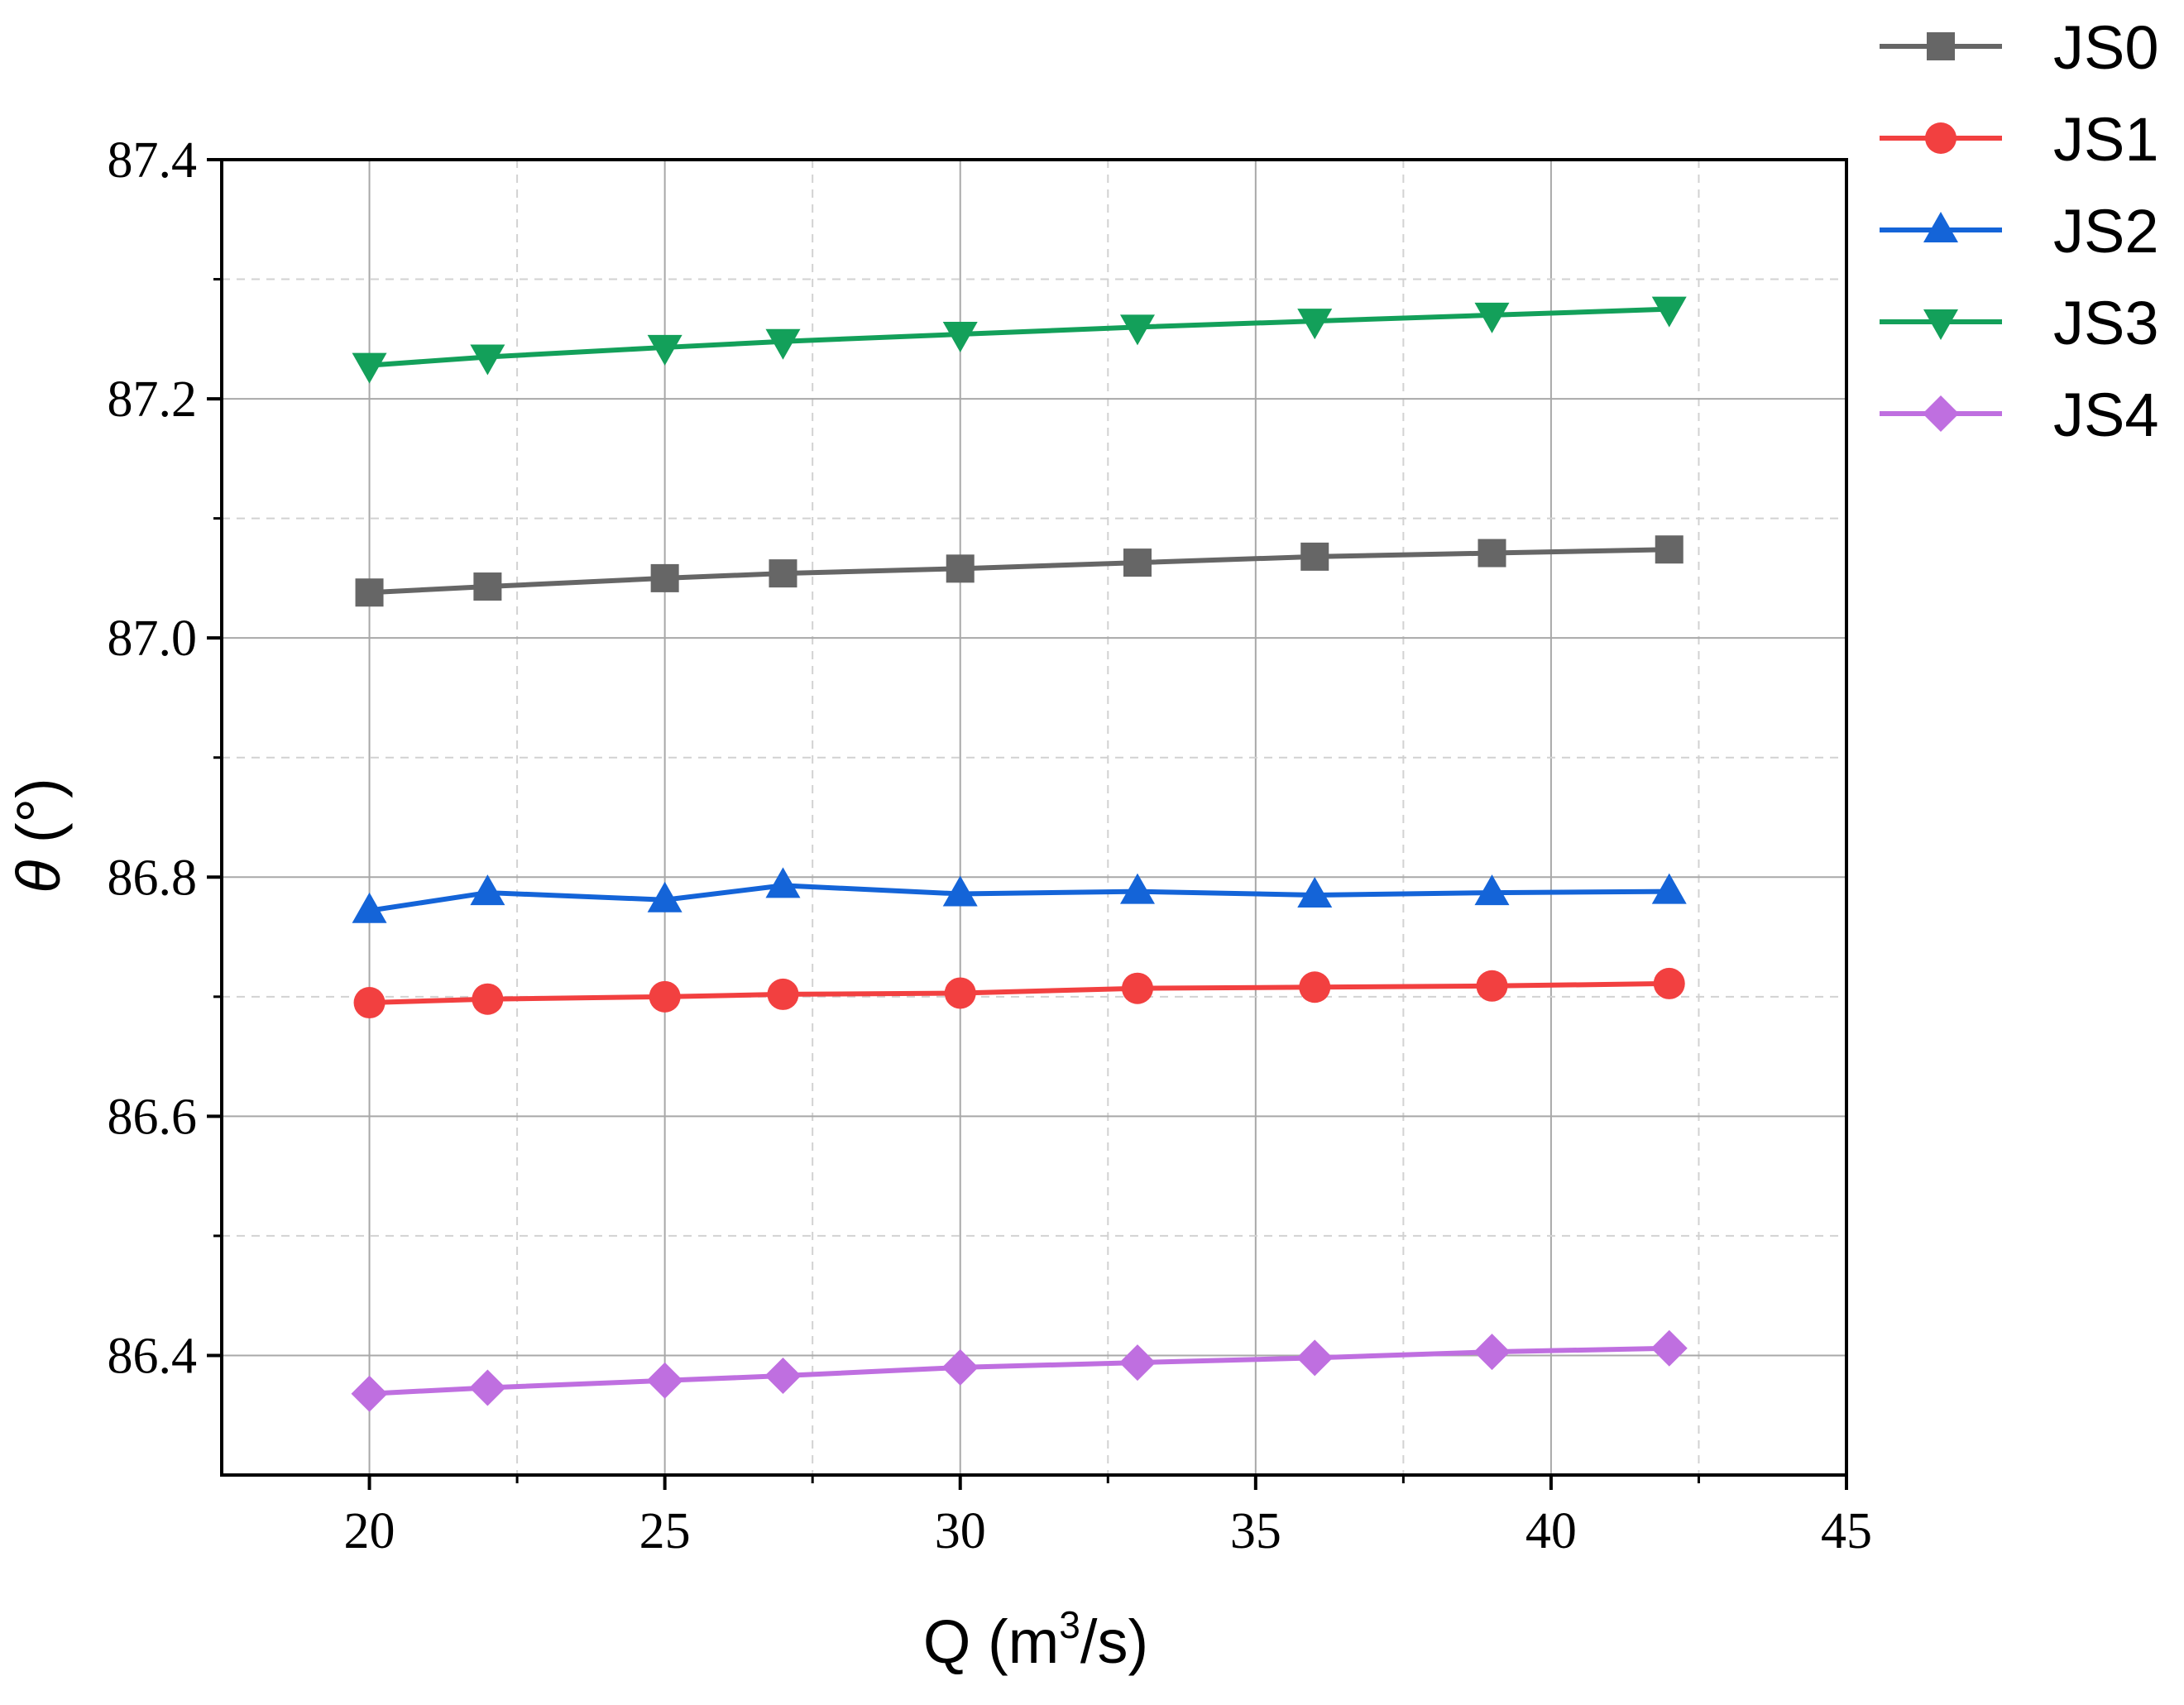 The image size is (2184, 1705). Describe the element at coordinates (2106, 231) in the screenshot. I see `legend-label-js2: JS2` at that location.